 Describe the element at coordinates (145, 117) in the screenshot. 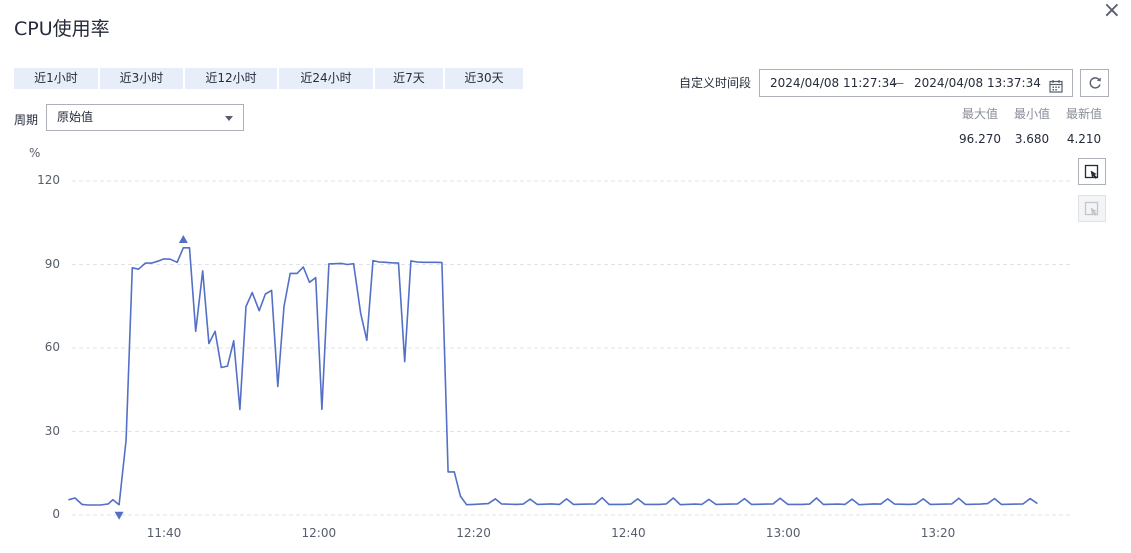

I see `period-select: 原始值` at that location.